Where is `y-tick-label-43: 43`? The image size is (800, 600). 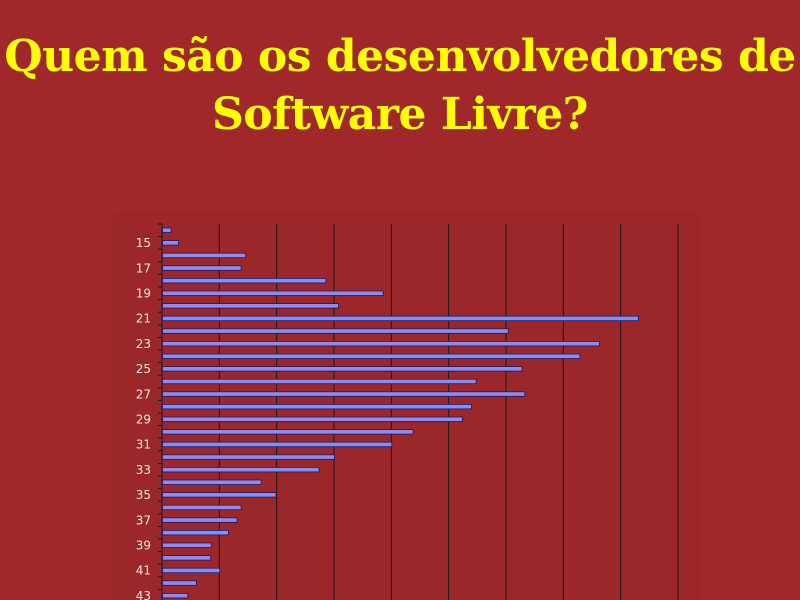 y-tick-label-43: 43 is located at coordinates (143, 594).